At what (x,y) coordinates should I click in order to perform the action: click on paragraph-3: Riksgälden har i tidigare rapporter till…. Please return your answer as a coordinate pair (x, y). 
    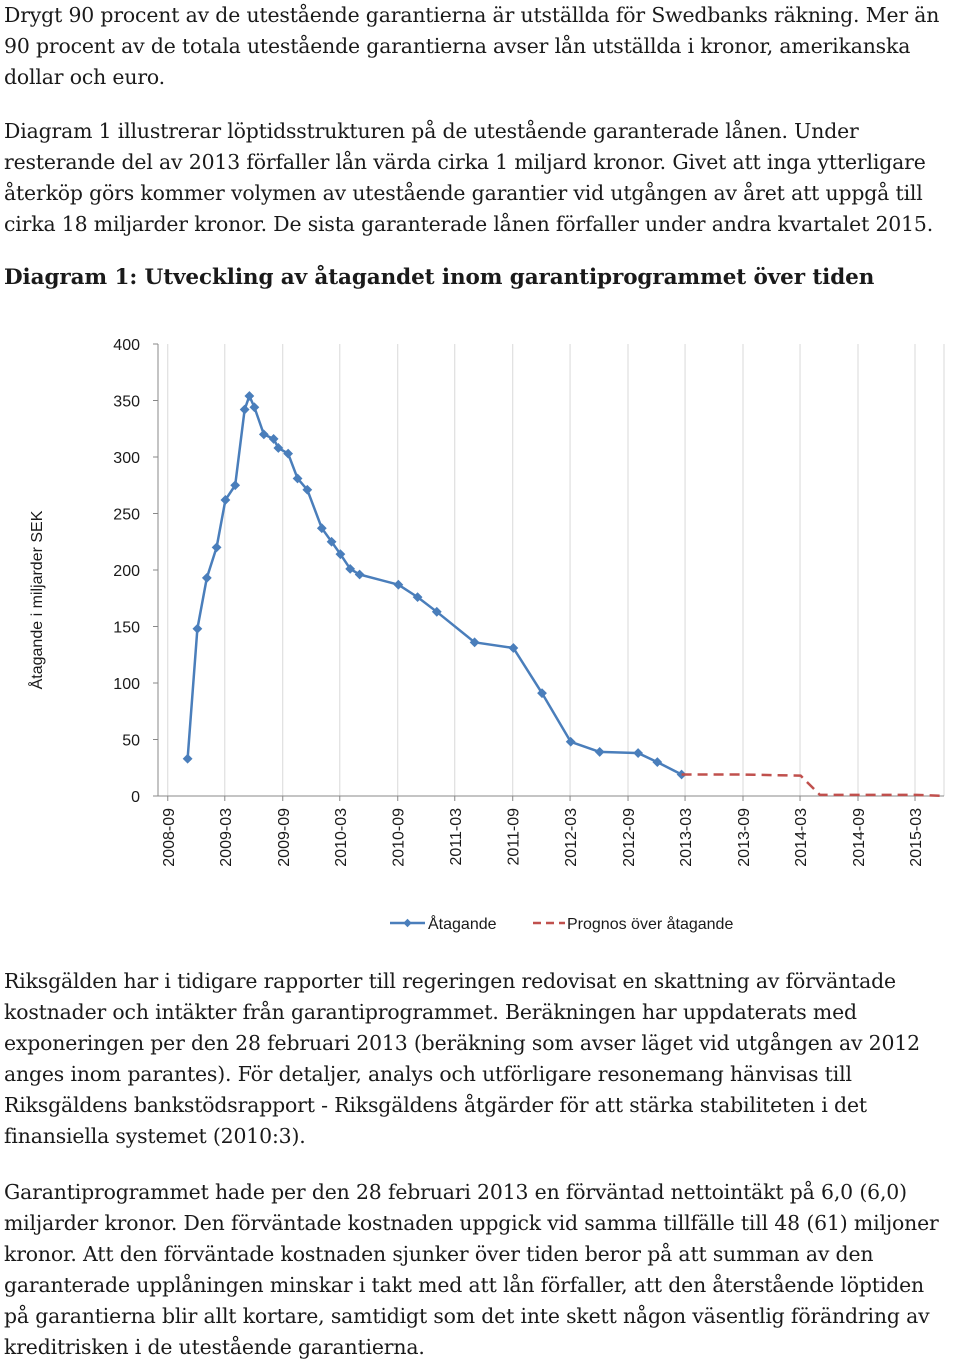
    Looking at the image, I should click on (462, 1058).